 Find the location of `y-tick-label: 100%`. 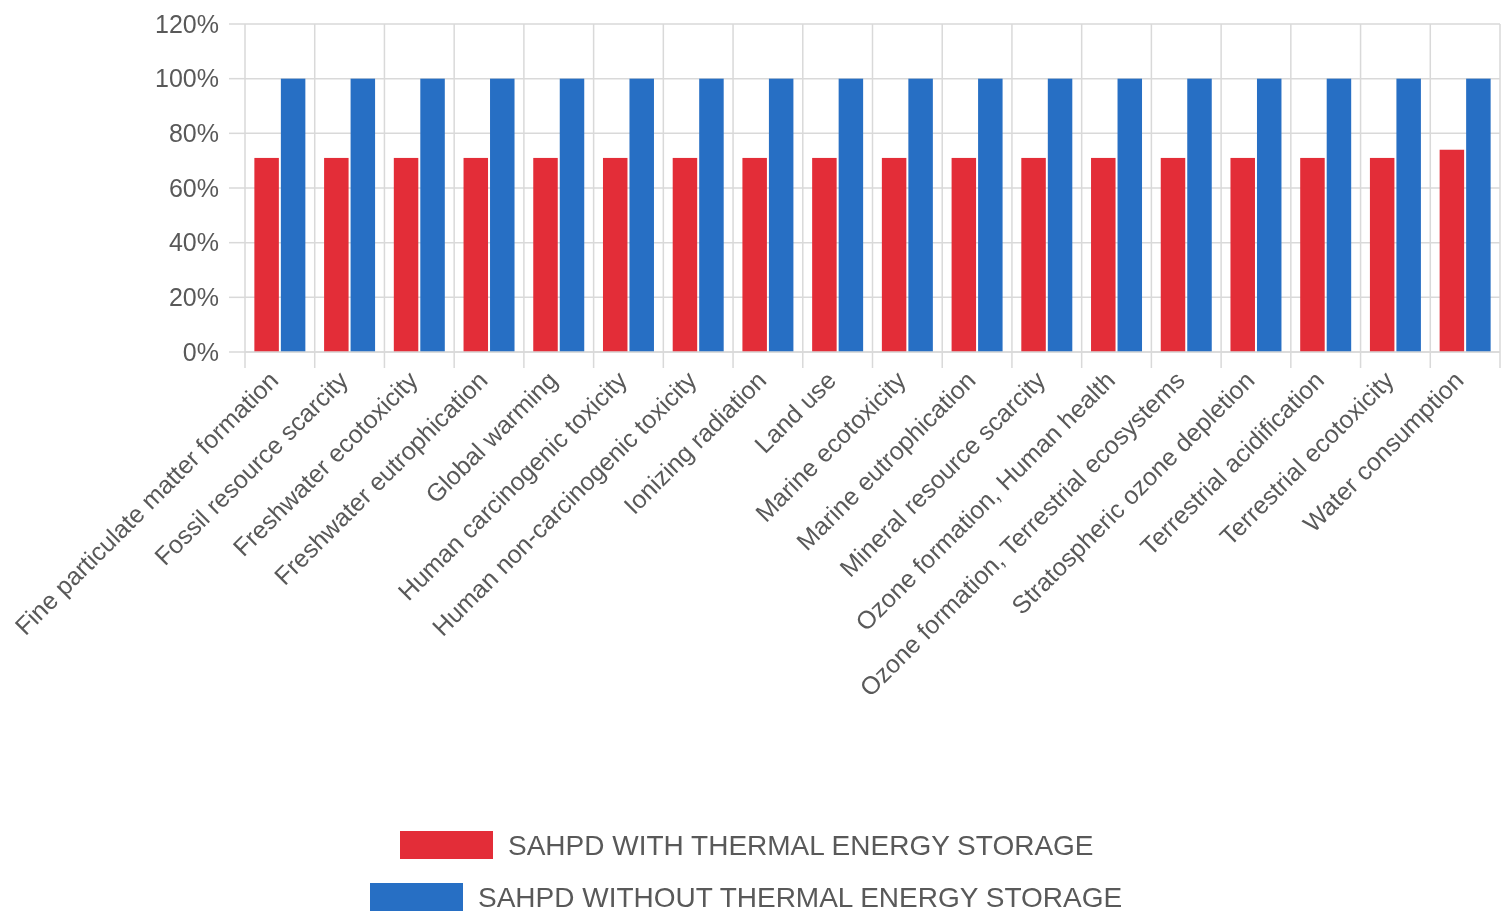

y-tick-label: 100% is located at coordinates (187, 78).